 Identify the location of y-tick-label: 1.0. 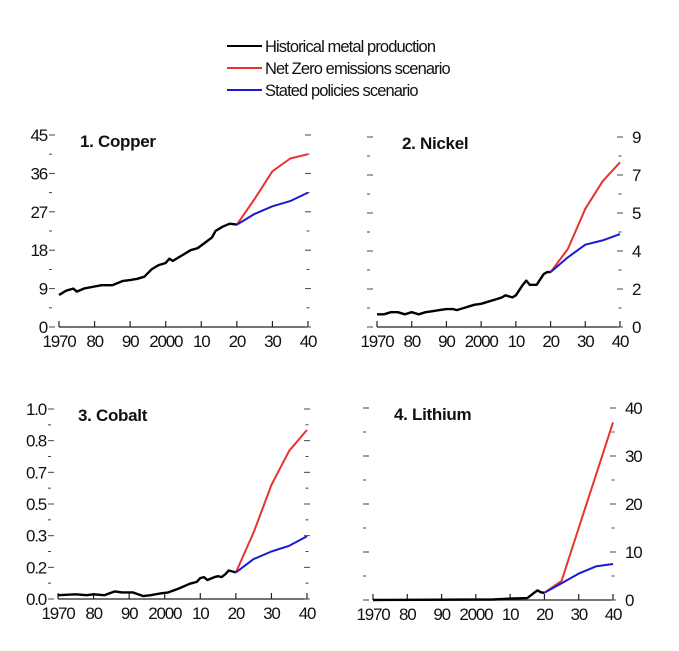
(36, 409).